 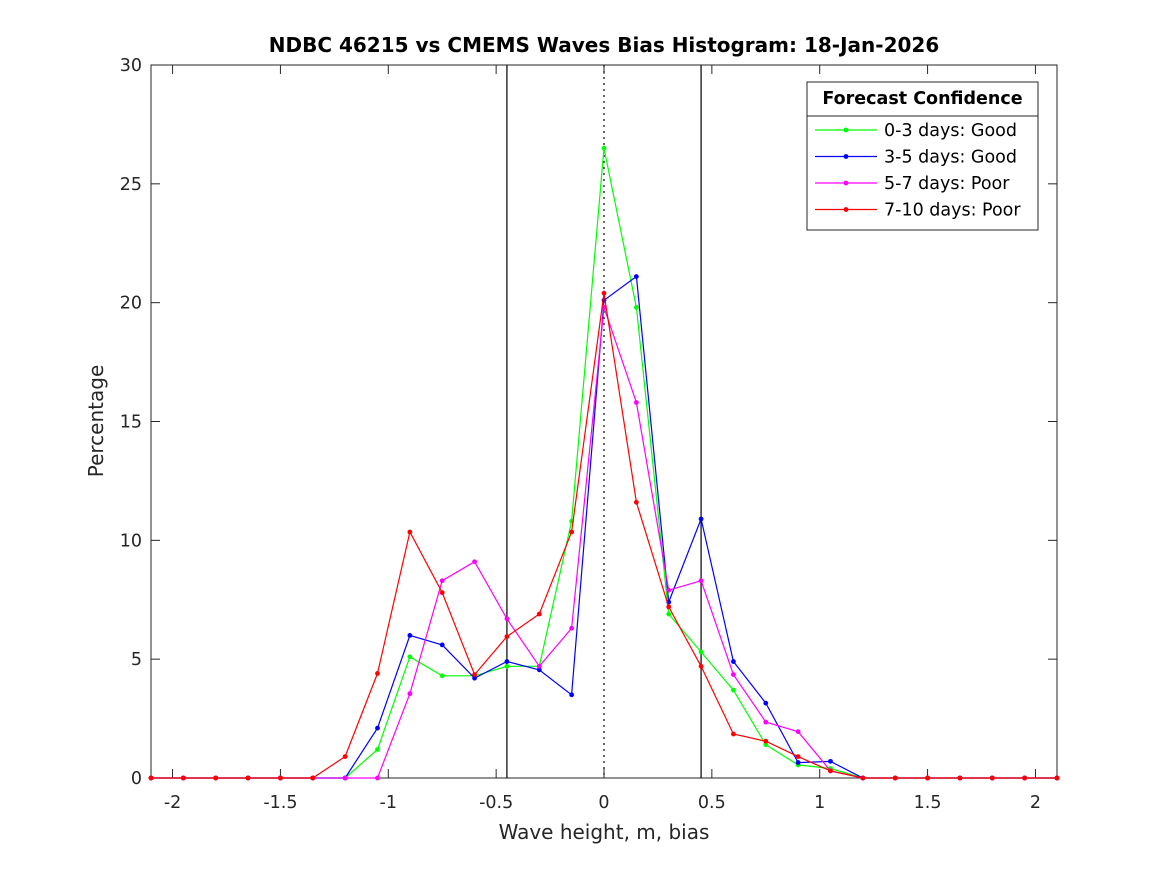 I want to click on y-tick-label: 0, so click(x=136, y=779).